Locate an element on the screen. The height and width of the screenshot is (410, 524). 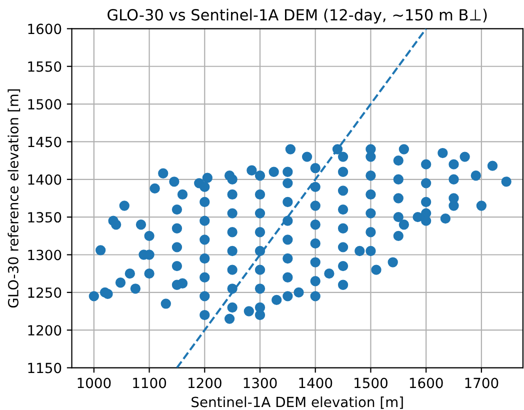
y-tick-label: 1400 is located at coordinates (45, 179).